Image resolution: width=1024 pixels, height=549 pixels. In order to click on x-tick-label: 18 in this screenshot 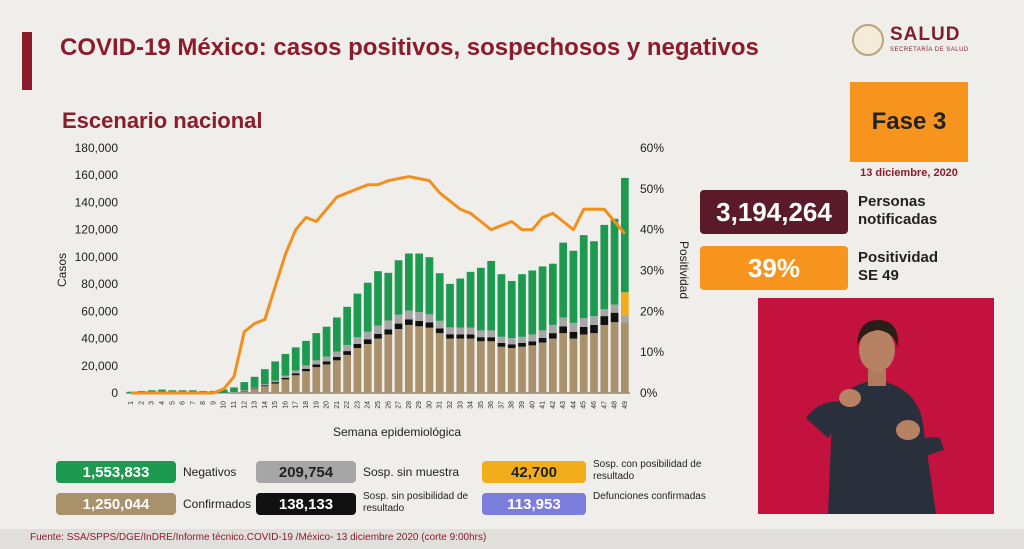, I will do `click(306, 405)`.